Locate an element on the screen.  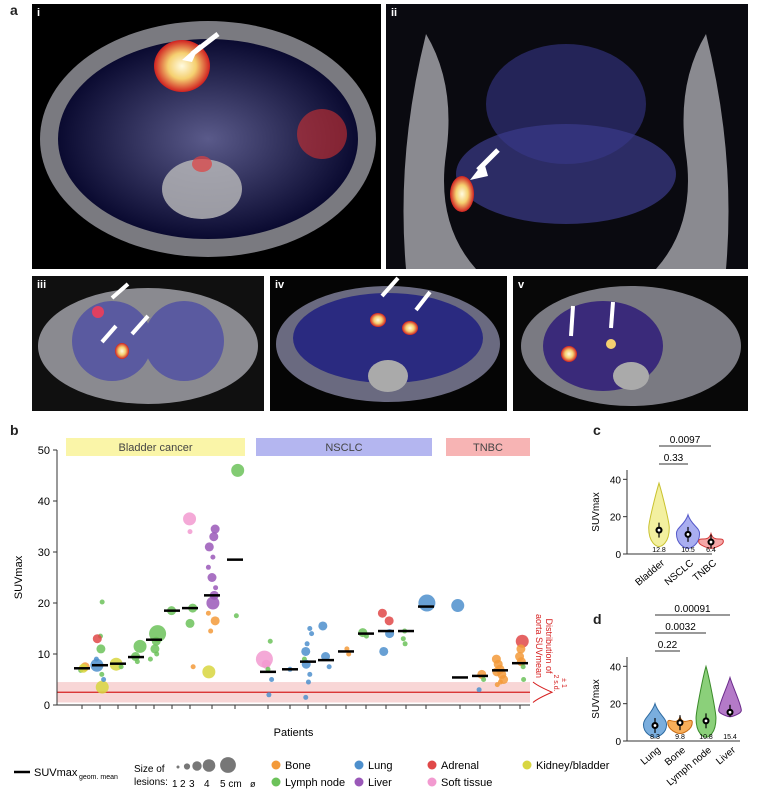
subpanel-label-ii: ii is located at coordinates (394, 13).